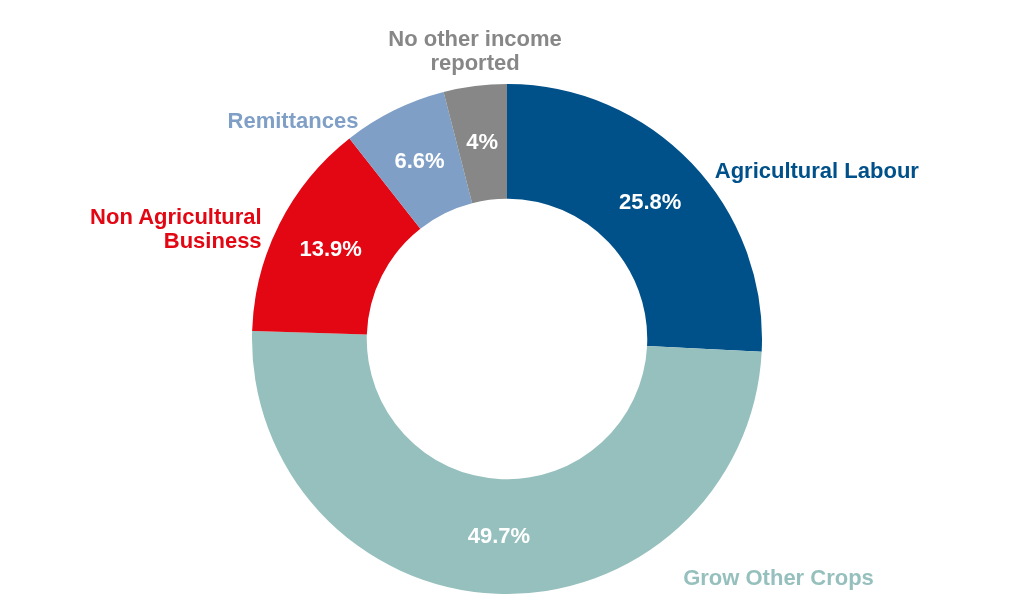 This screenshot has height=599, width=1028. I want to click on slice-label: Agricultural Labour, so click(817, 171).